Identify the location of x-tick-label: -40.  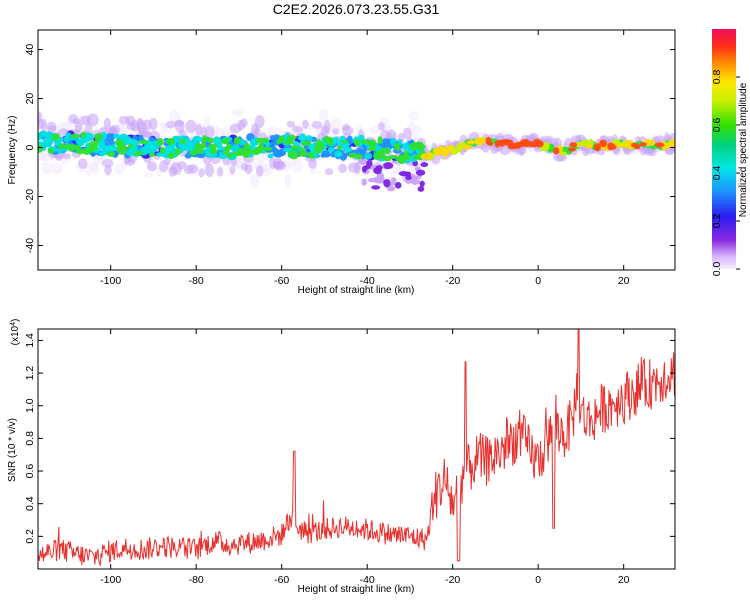
(367, 281).